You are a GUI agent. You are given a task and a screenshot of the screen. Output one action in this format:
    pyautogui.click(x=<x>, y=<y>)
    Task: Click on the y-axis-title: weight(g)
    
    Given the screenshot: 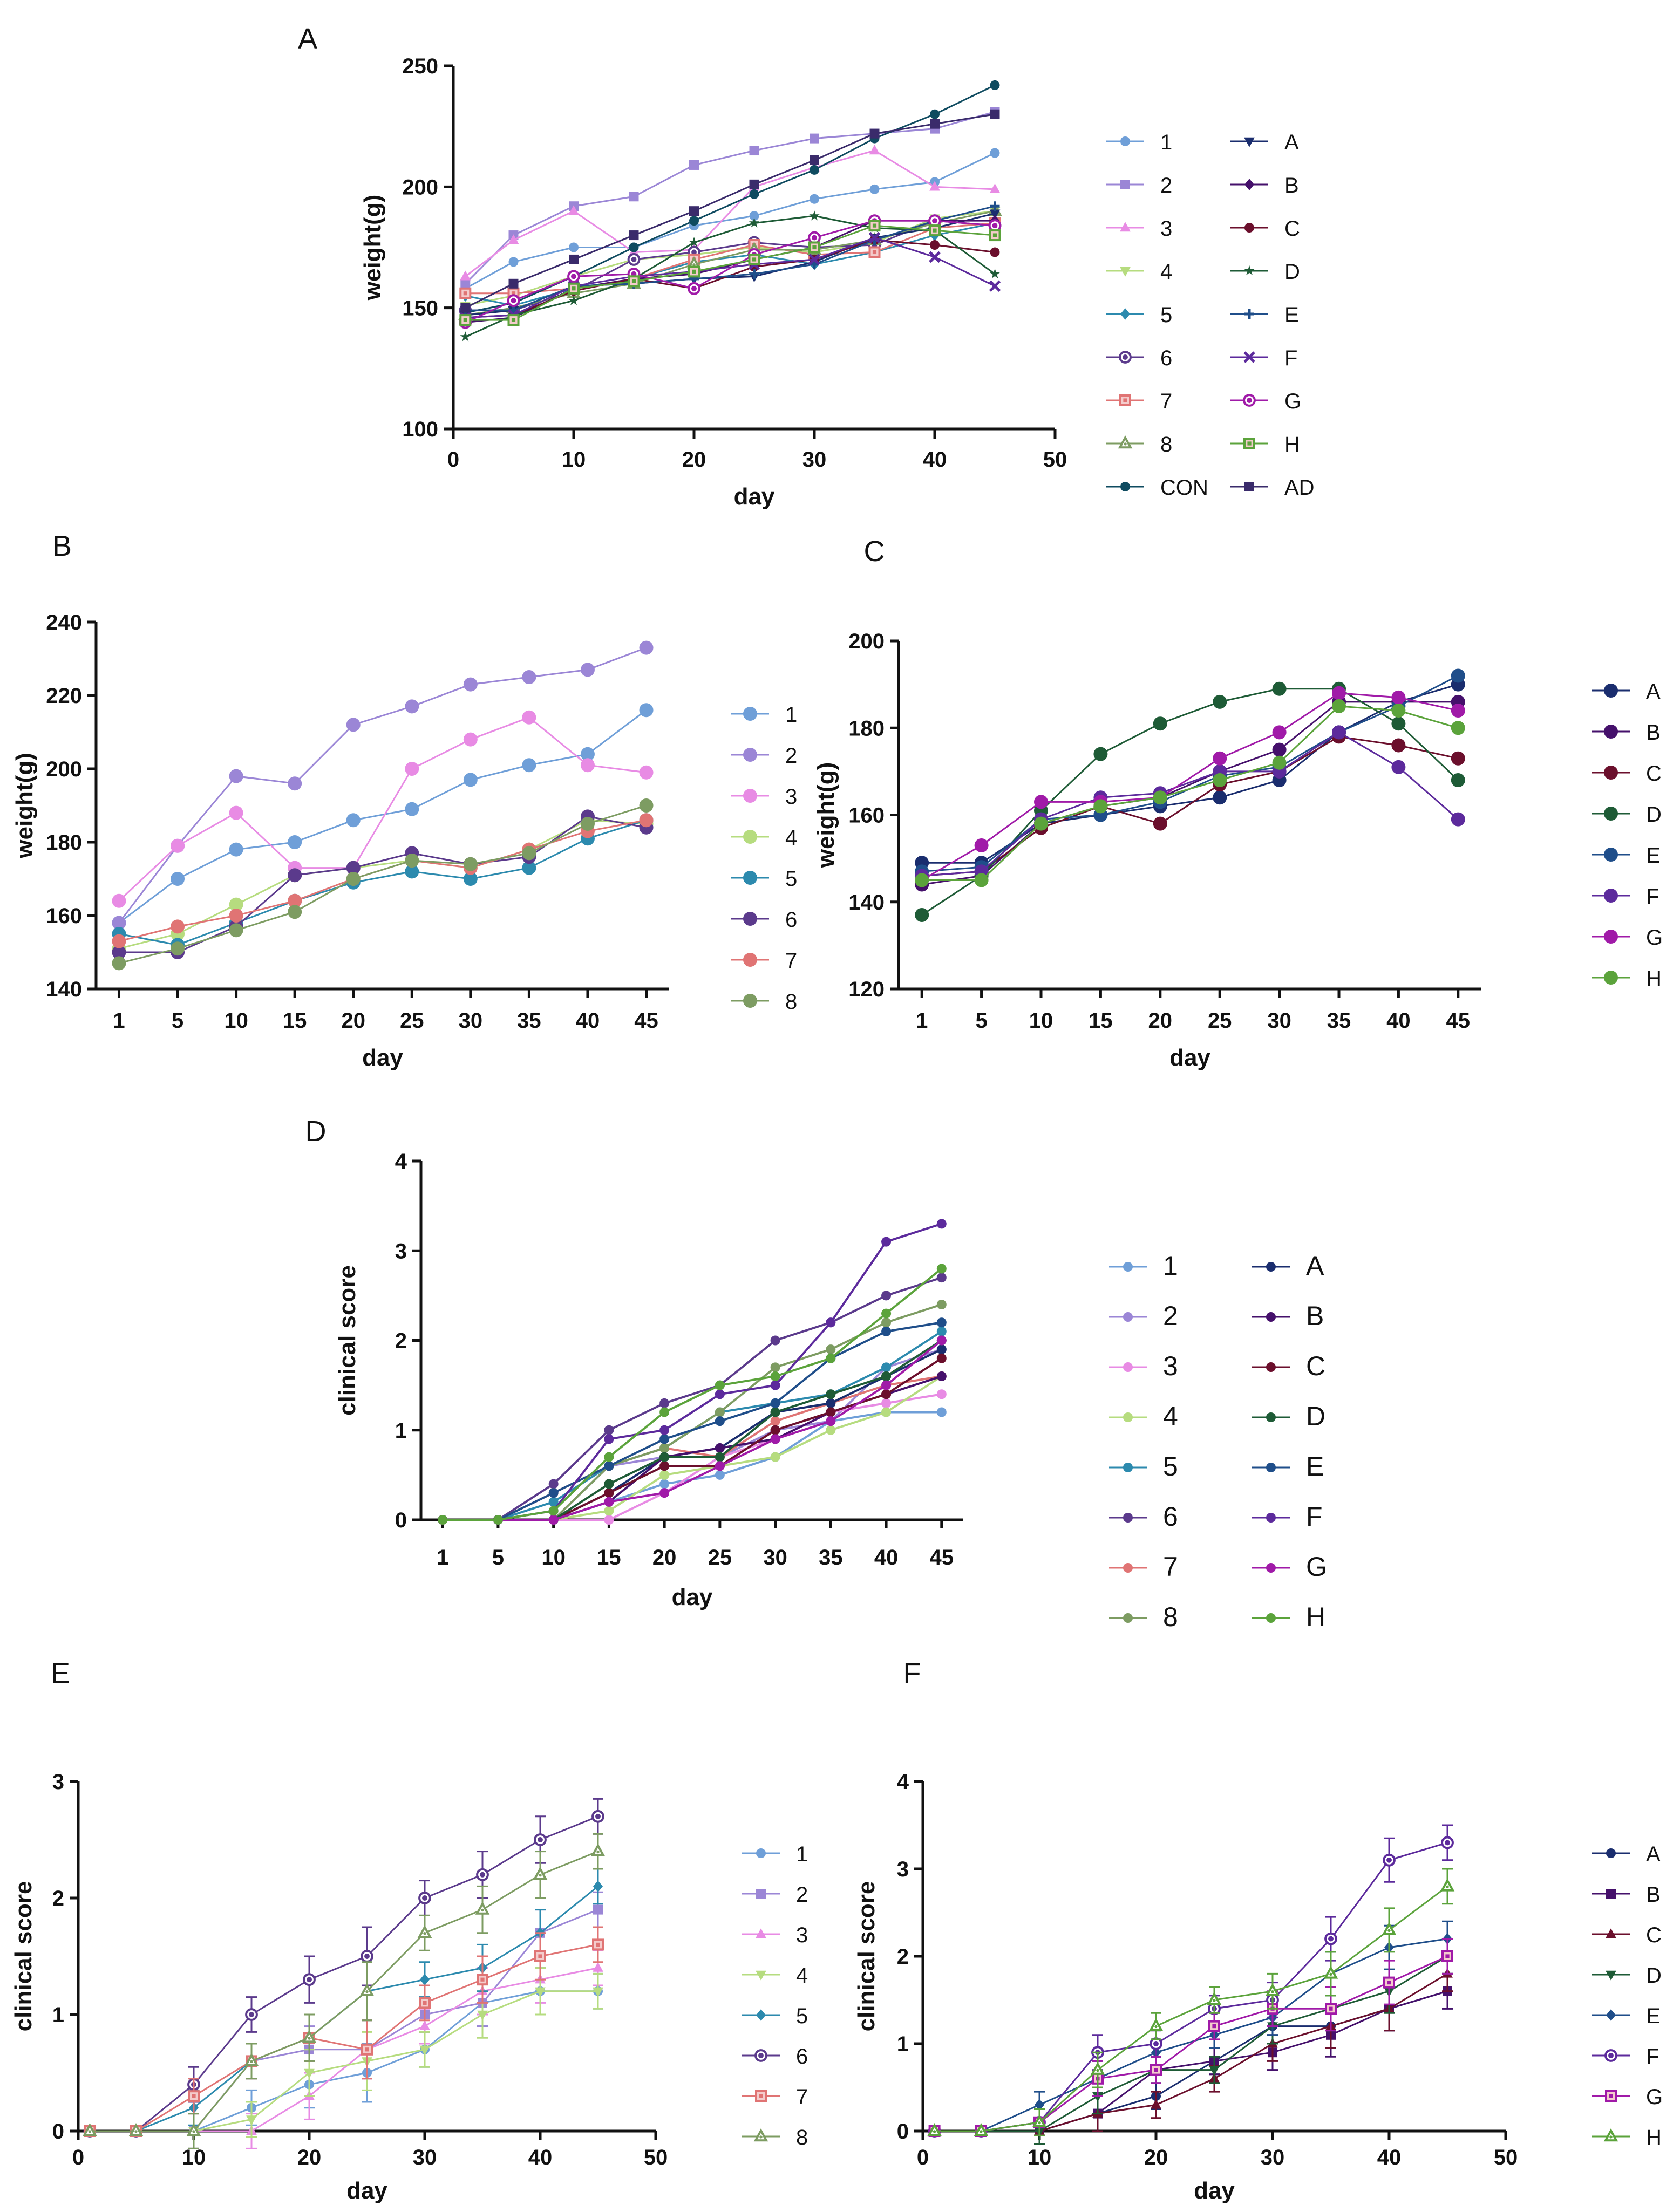 What is the action you would take?
    pyautogui.click(x=826, y=815)
    